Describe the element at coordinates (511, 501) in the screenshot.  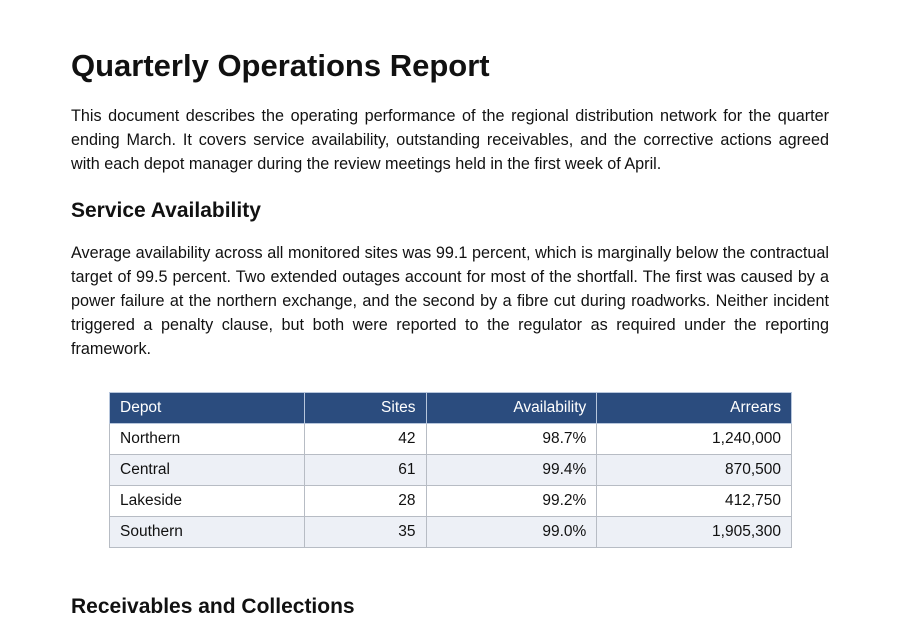
I see `cell-availability: 99.2%` at that location.